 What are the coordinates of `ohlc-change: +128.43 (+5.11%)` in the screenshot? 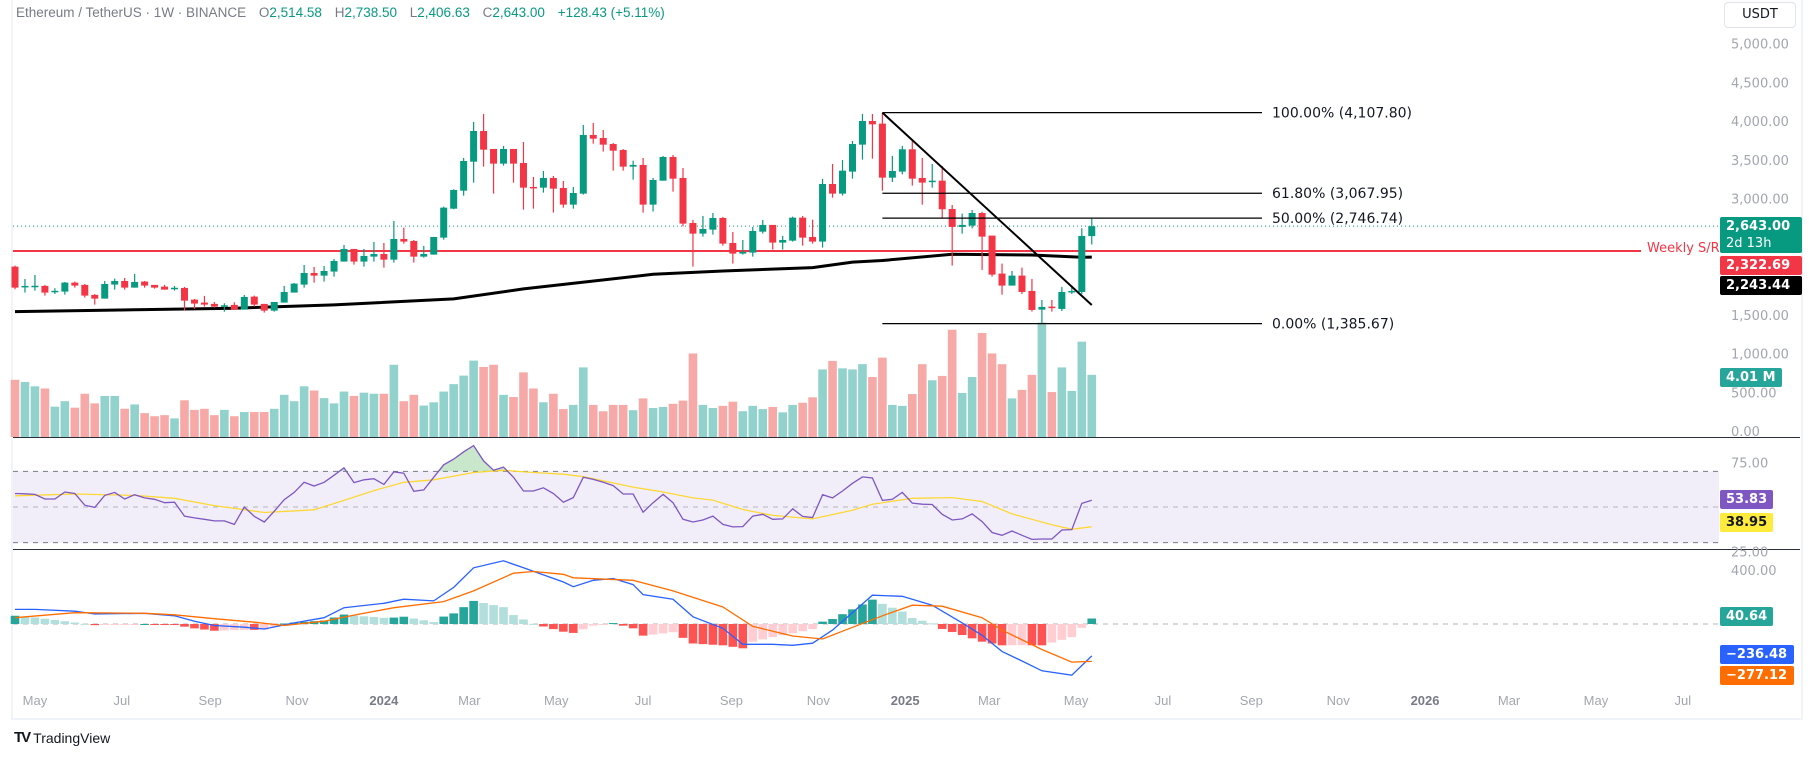 It's located at (611, 12).